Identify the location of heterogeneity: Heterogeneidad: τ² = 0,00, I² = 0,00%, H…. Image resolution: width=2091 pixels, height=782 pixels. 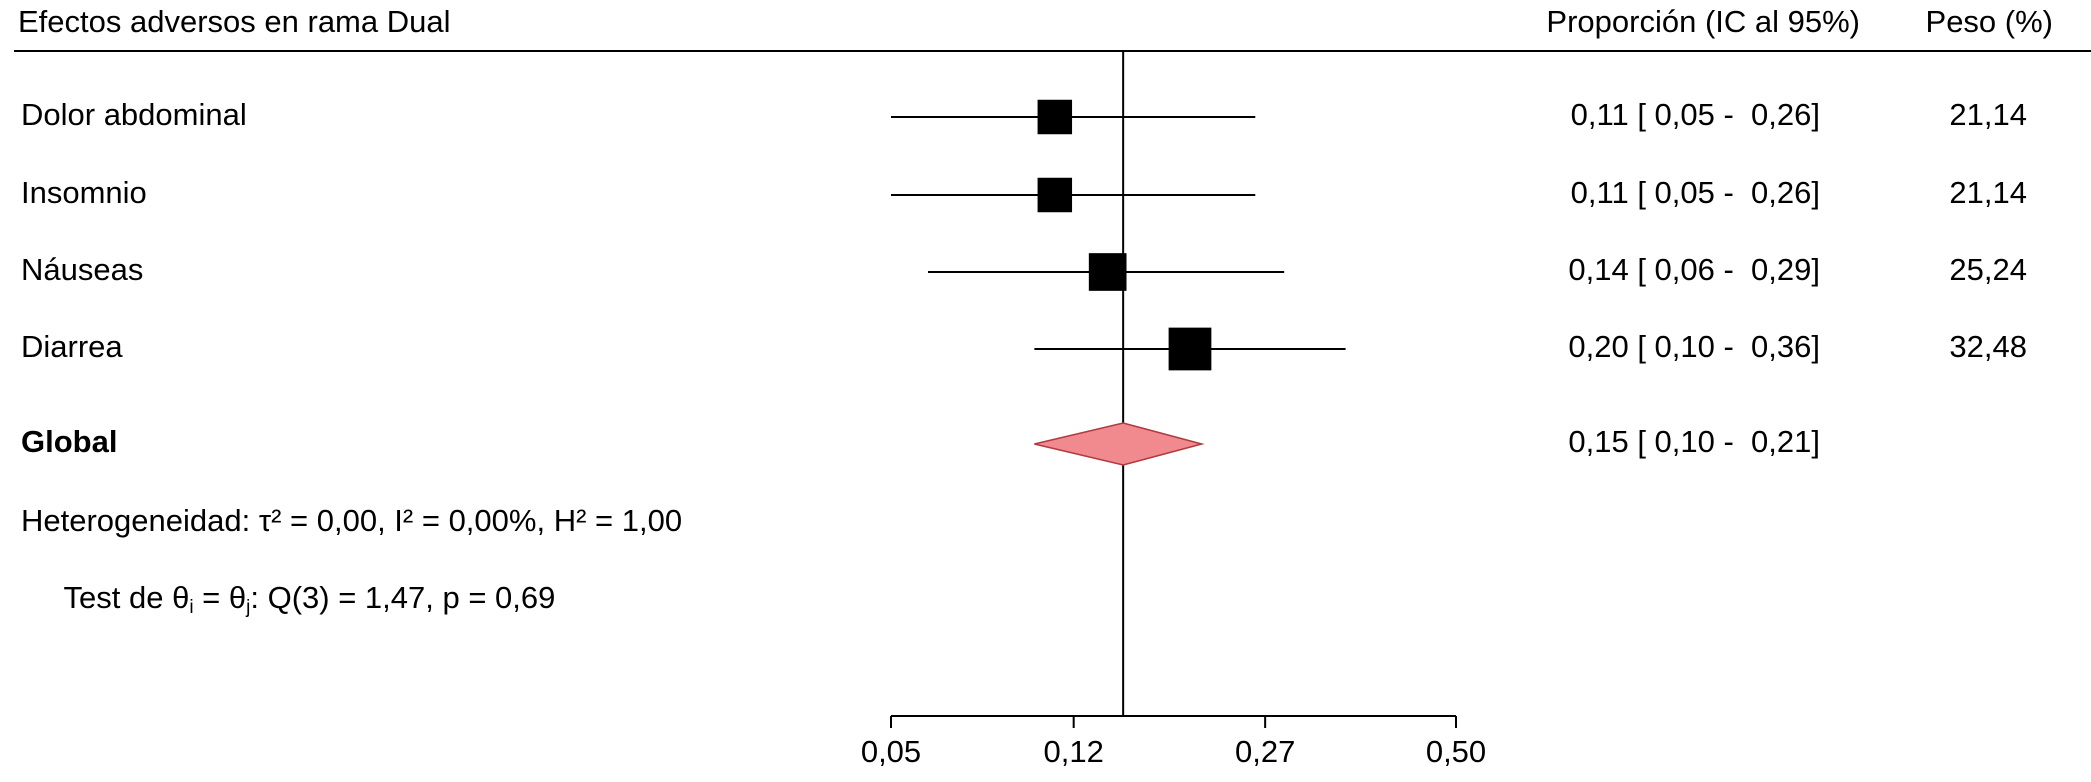
(351, 520).